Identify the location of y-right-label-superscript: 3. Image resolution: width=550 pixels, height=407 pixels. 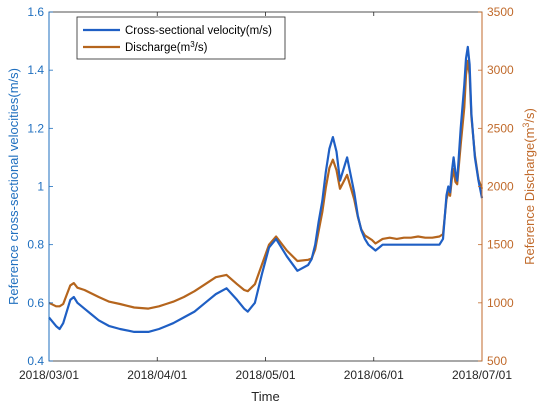
(526, 125).